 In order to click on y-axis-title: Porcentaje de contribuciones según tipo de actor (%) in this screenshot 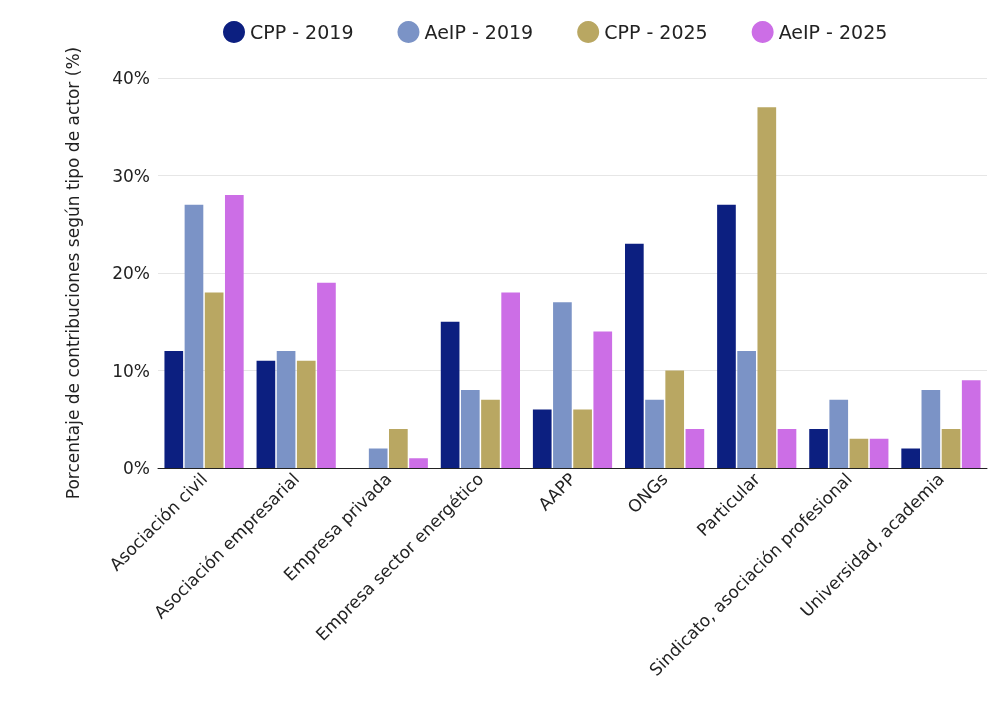, I will do `click(73, 273)`.